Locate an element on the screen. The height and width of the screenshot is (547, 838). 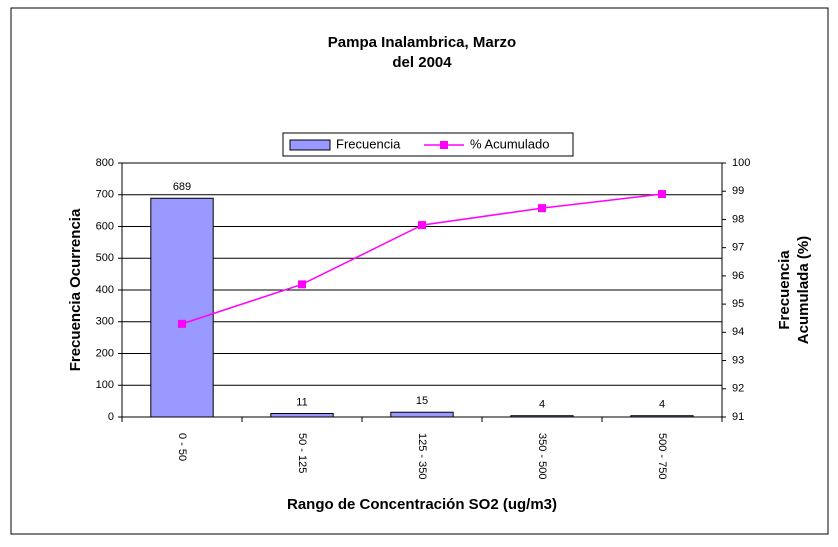
y-tick-label: 400 is located at coordinates (105, 290).